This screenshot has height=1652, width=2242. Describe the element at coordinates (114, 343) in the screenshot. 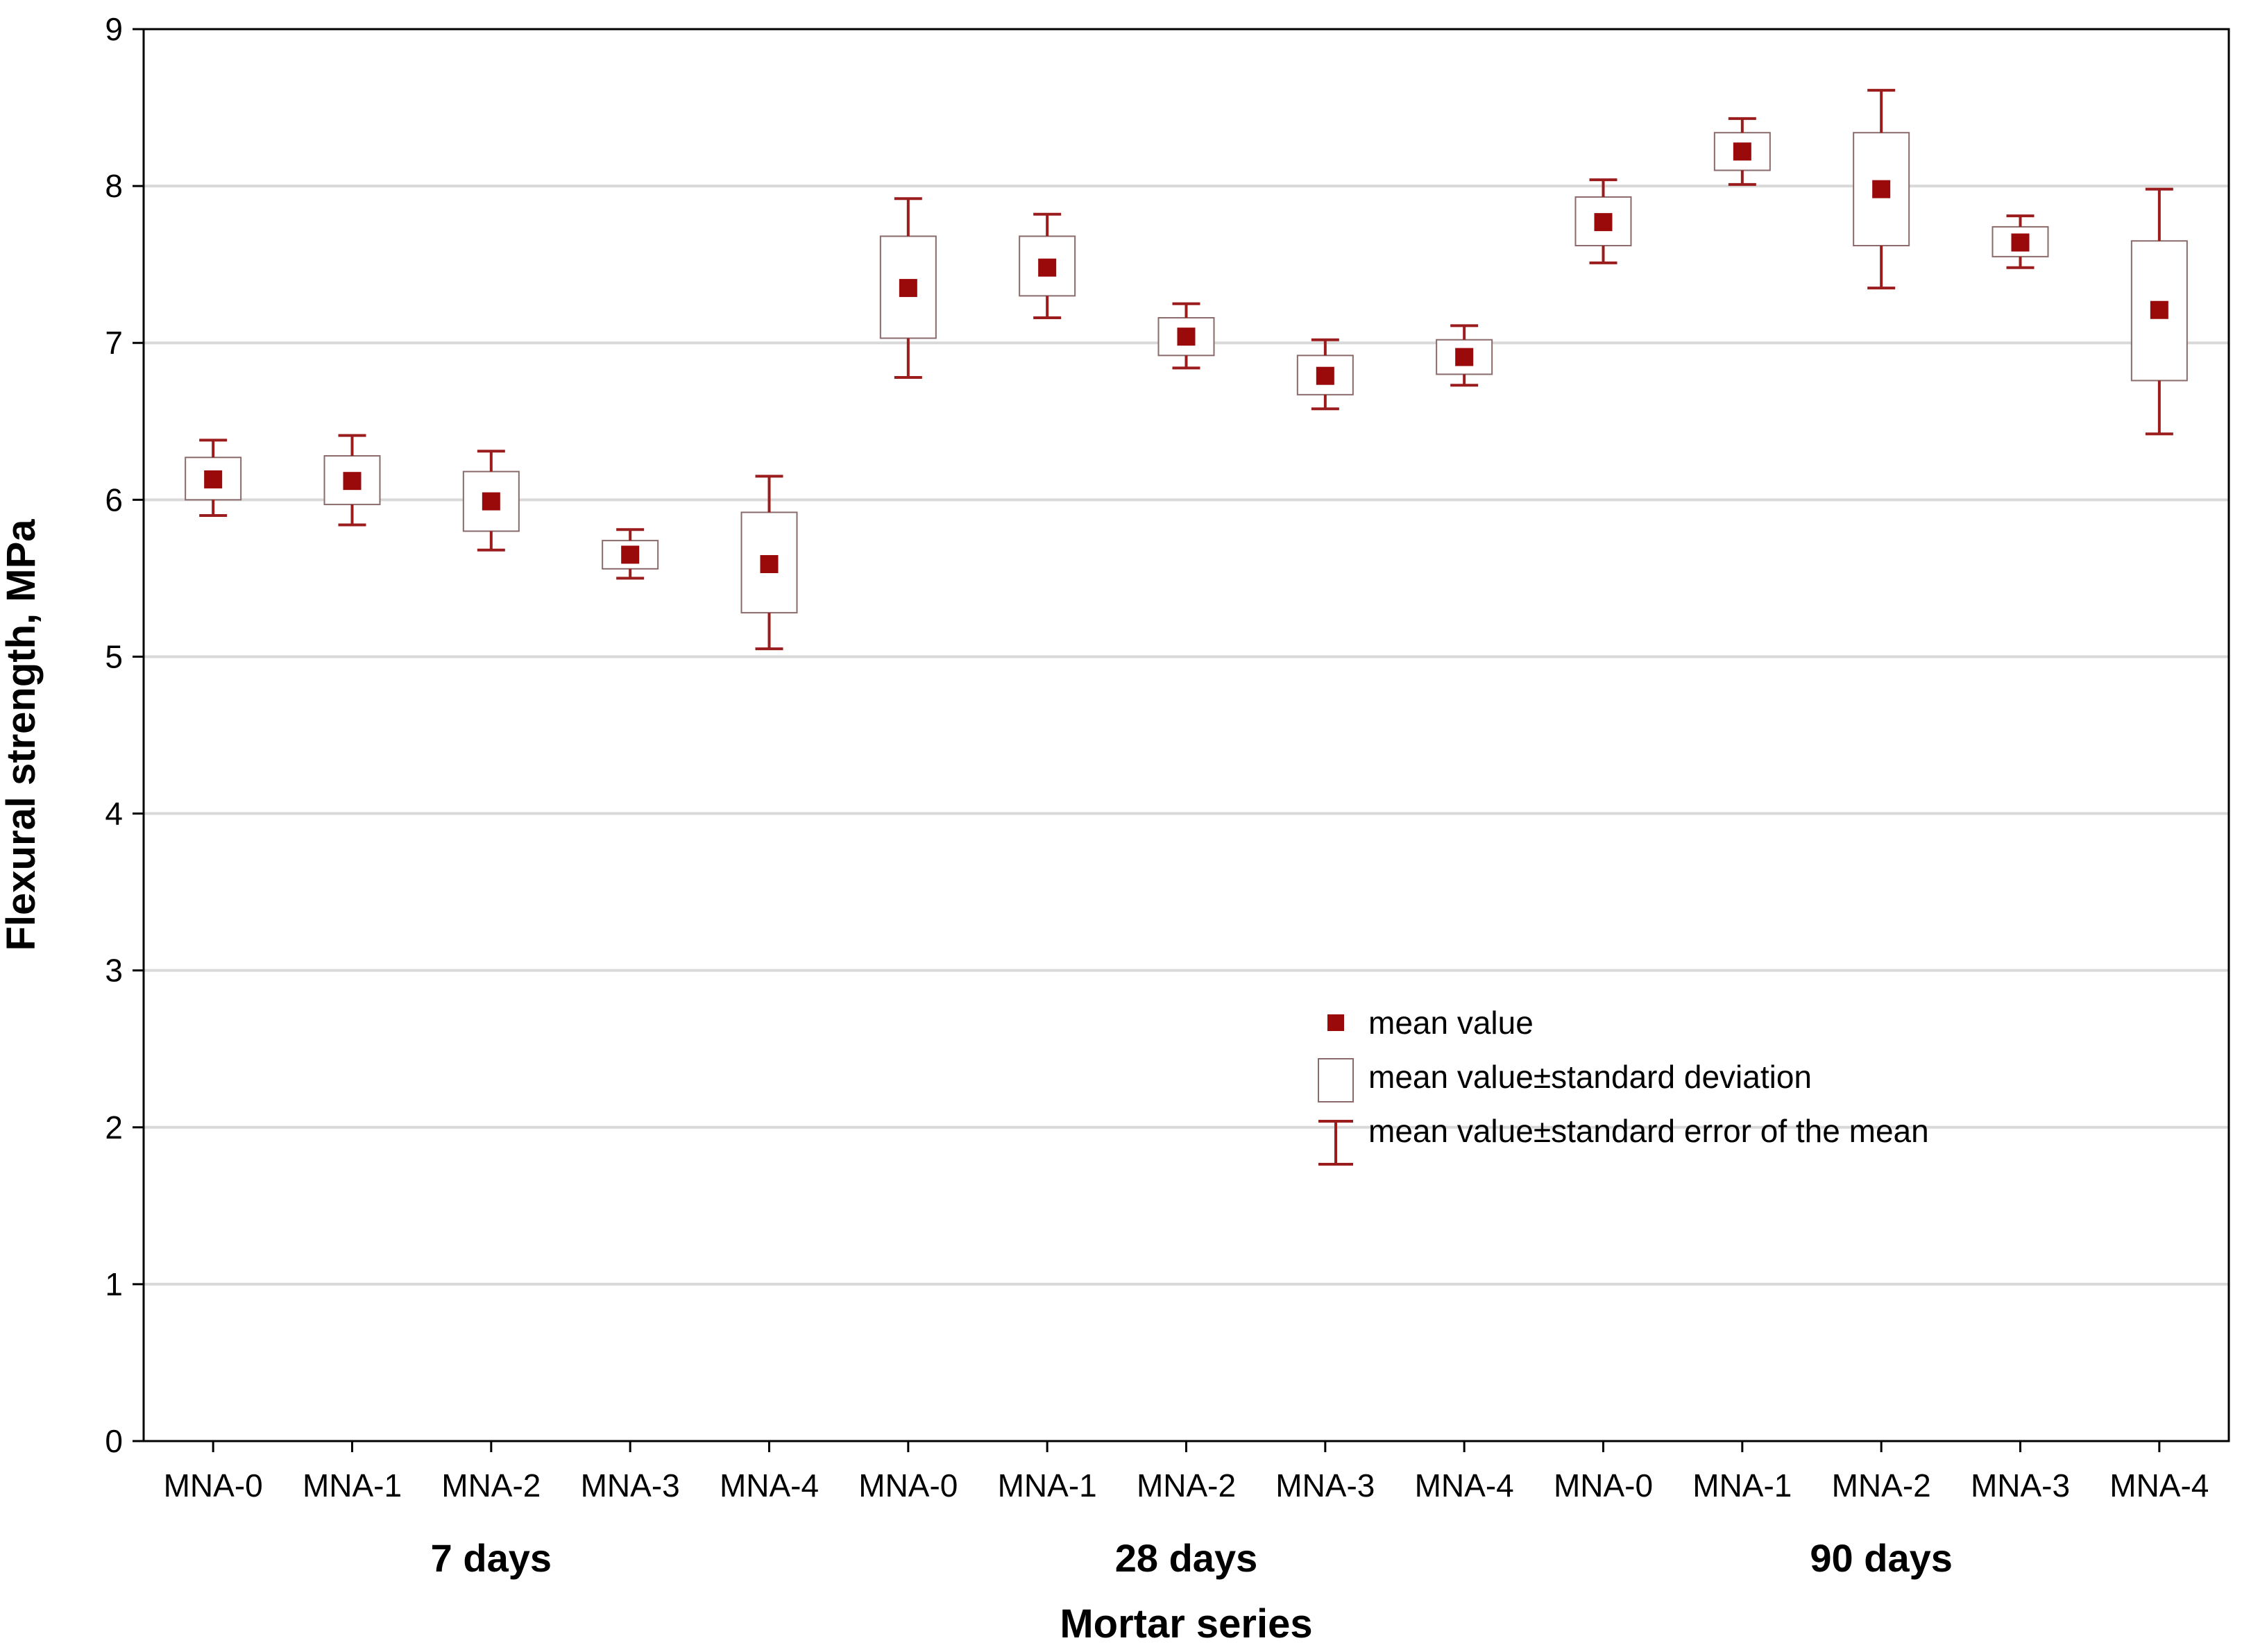

I see `y-tick-label: 7` at that location.